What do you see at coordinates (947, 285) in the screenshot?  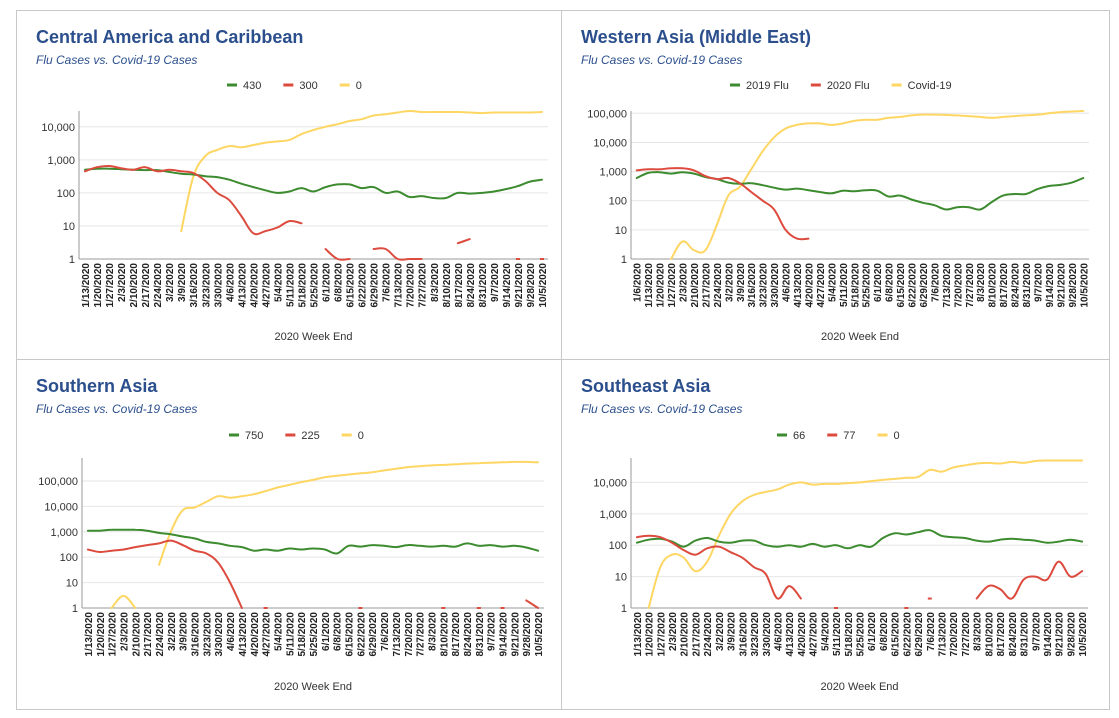 I see `x-tick-label: 7/13/2020` at bounding box center [947, 285].